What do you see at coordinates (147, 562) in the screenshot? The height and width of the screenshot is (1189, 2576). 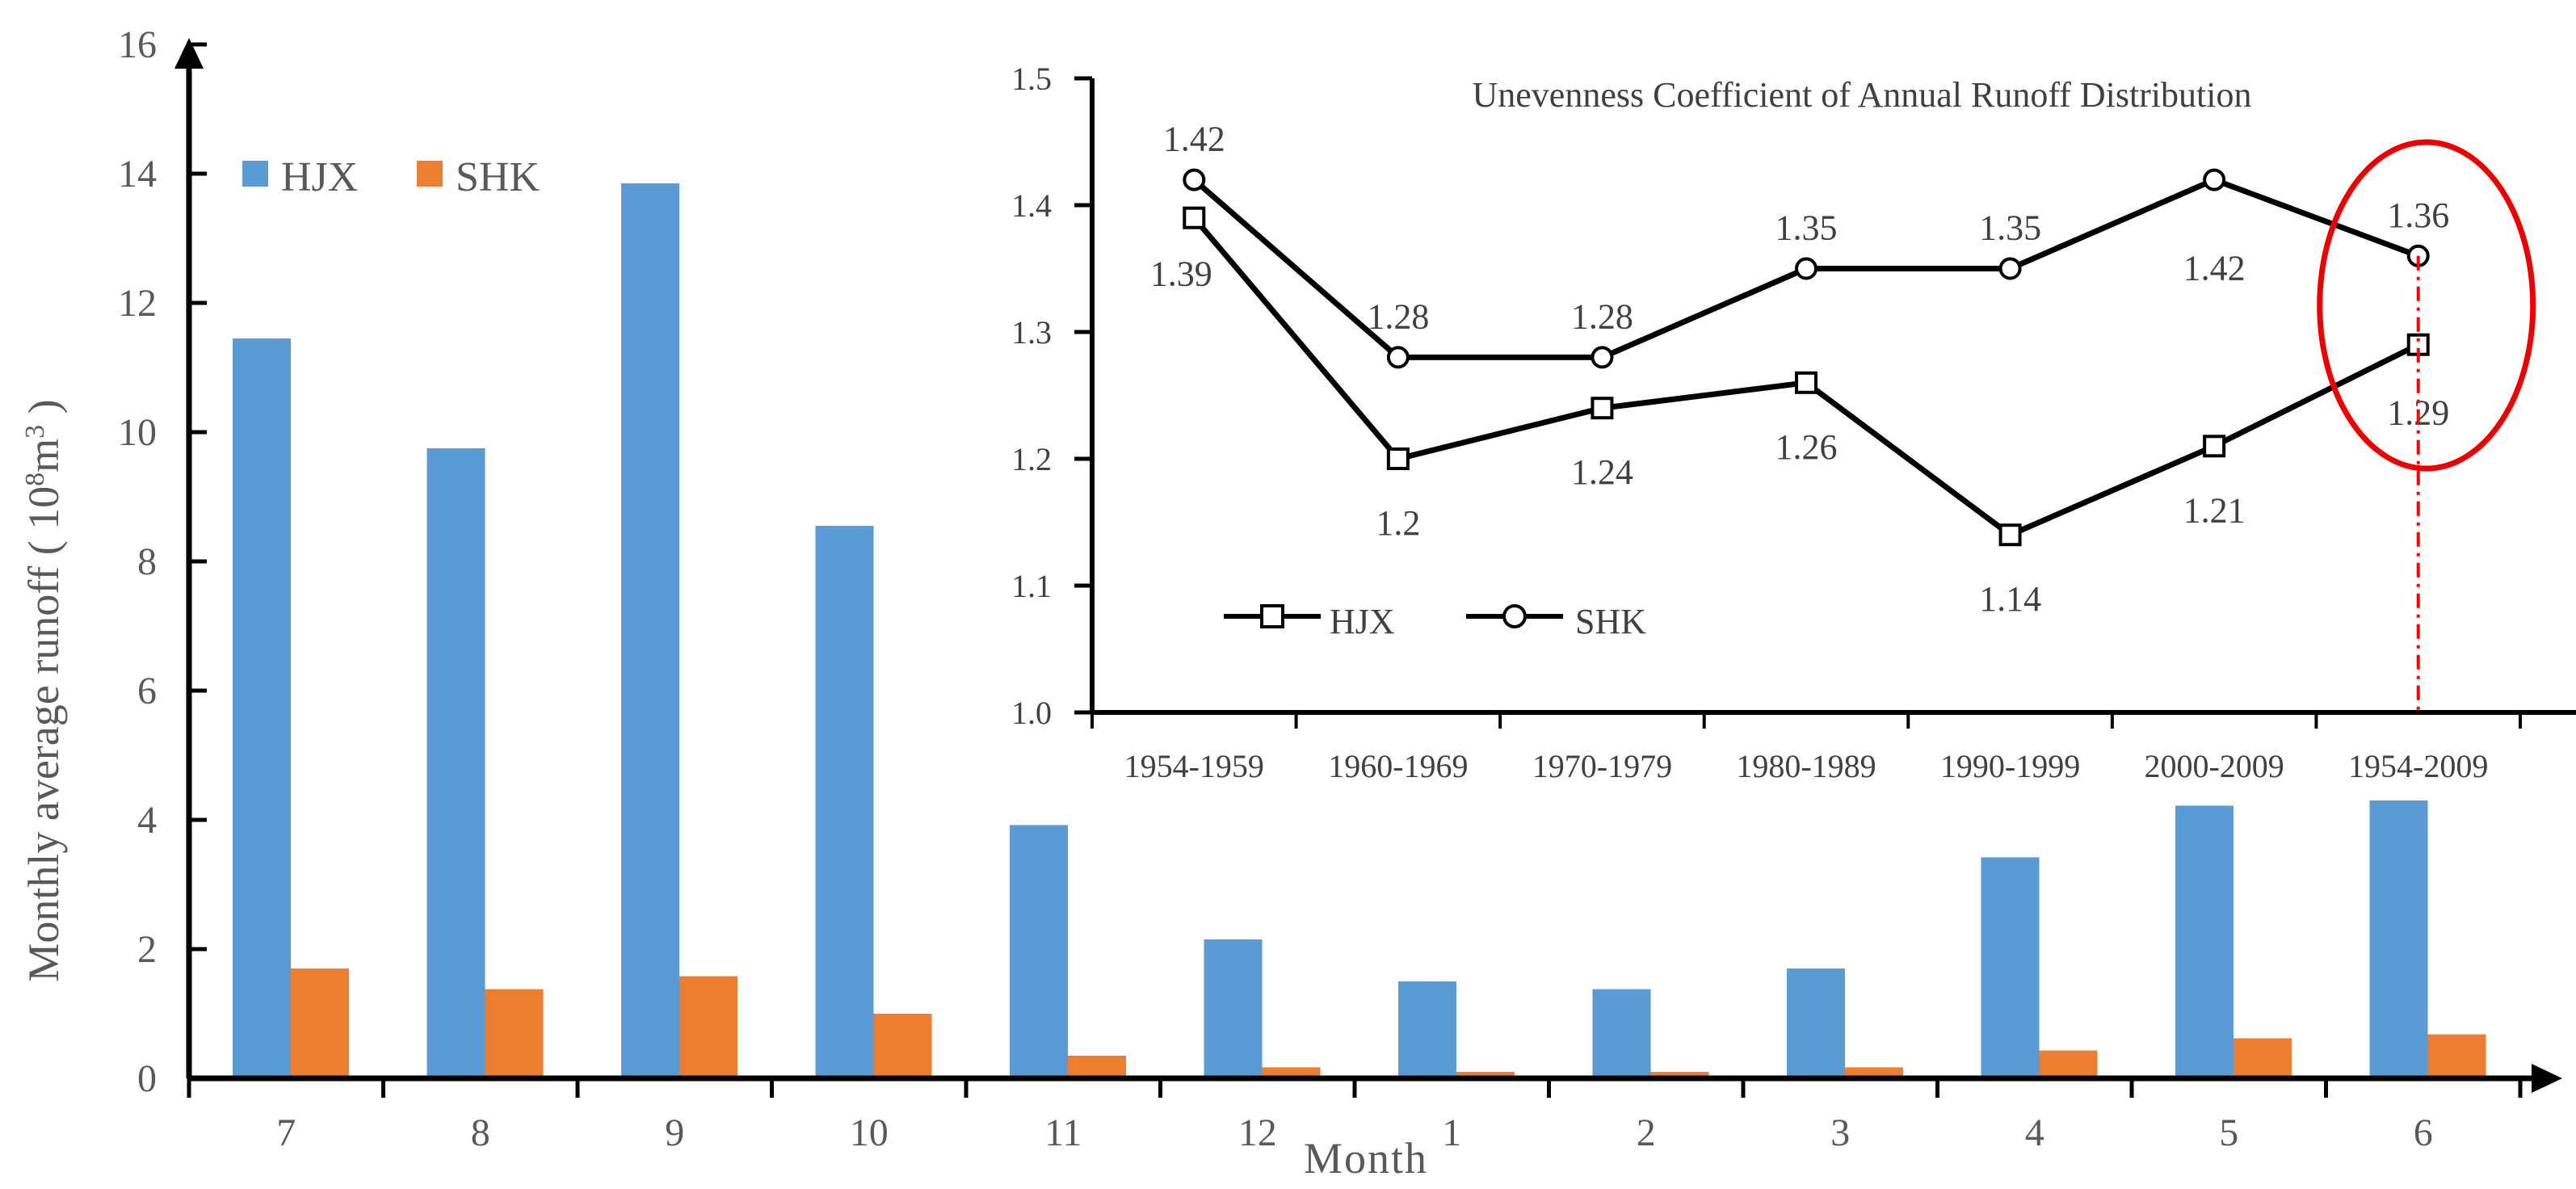 I see `y-tick-label: 8` at bounding box center [147, 562].